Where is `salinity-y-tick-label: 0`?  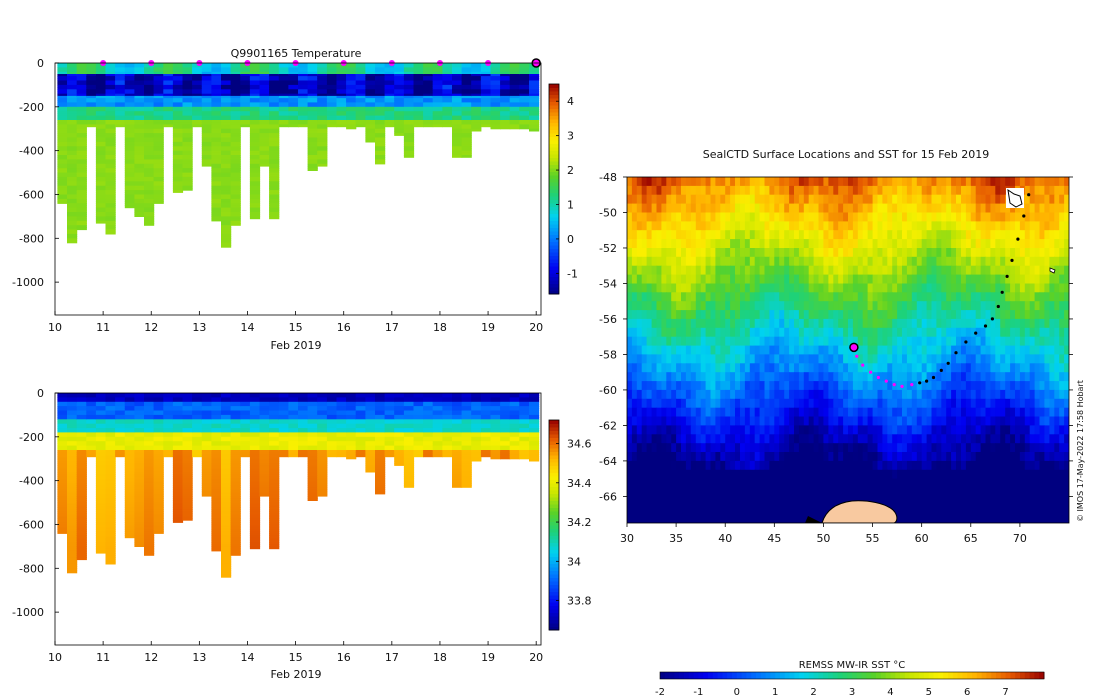
salinity-y-tick-label: 0 is located at coordinates (40, 393).